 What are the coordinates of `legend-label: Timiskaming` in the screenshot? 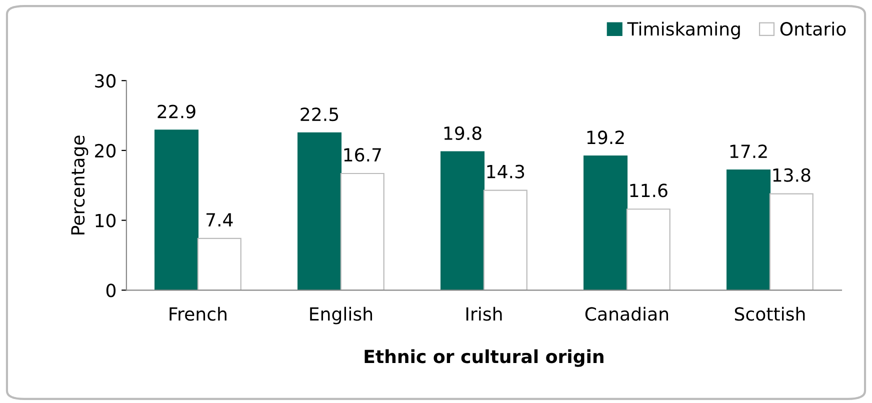 It's located at (683, 31).